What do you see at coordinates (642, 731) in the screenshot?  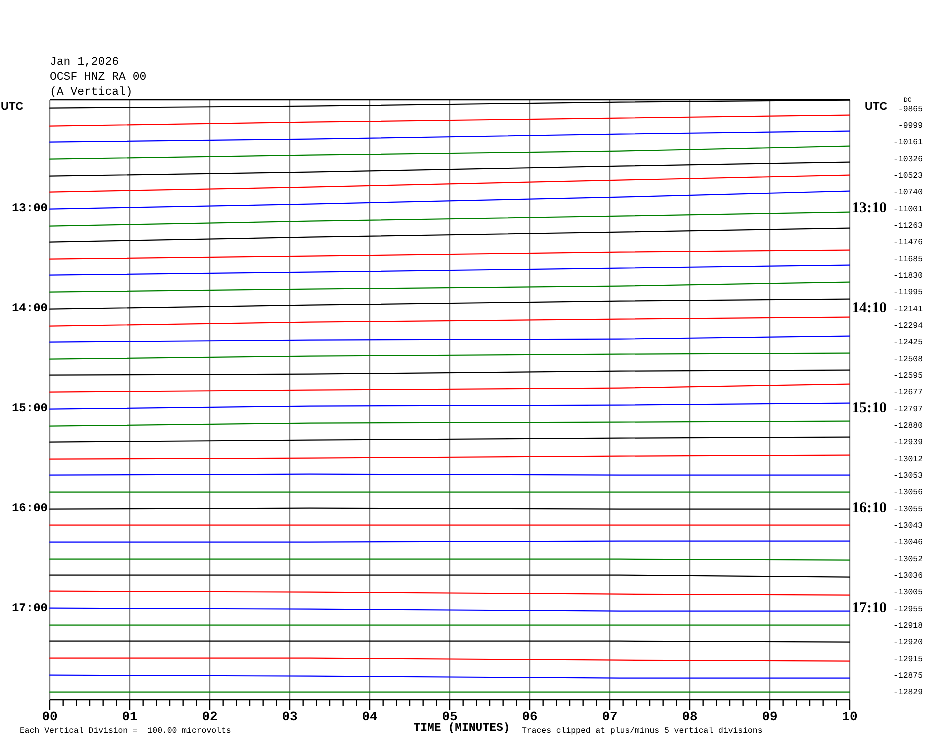 I see `text: Traces clipped at plus/minus 5 vertical divisions` at bounding box center [642, 731].